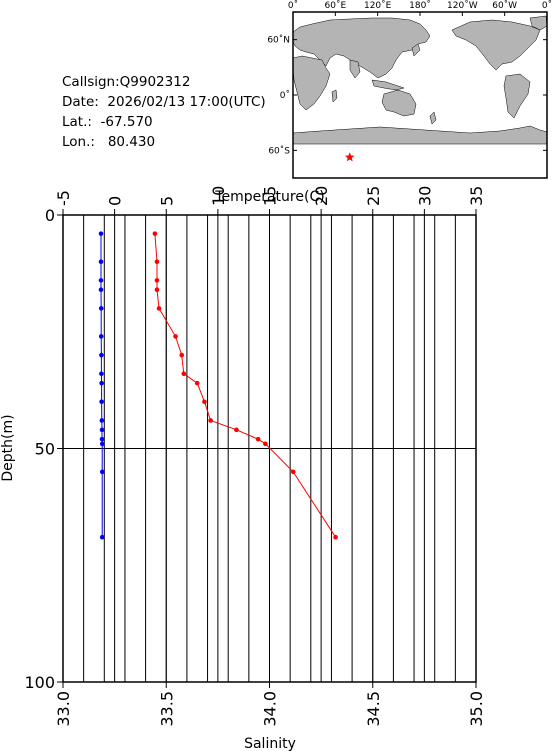  What do you see at coordinates (39, 682) in the screenshot?
I see `depth-tick-label: 100` at bounding box center [39, 682].